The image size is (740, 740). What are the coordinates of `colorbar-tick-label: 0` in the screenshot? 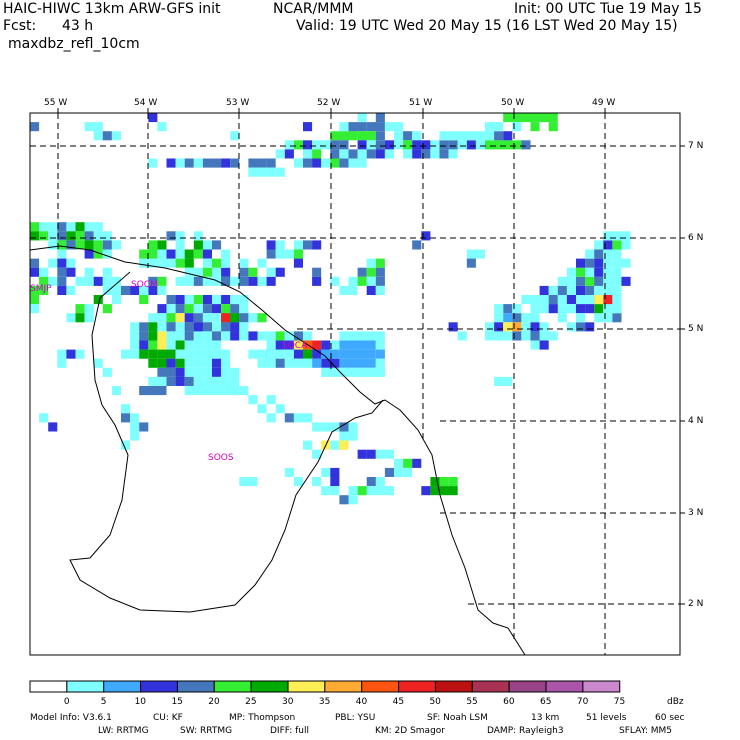 It's located at (66, 702).